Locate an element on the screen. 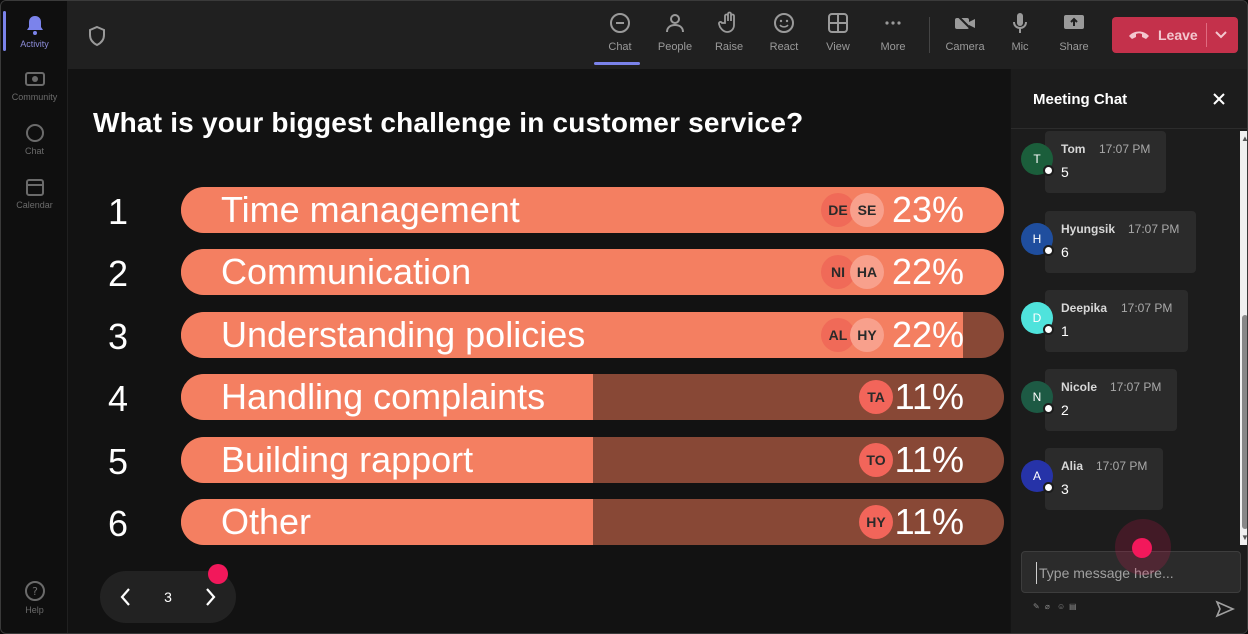  message-input is located at coordinates (1134, 573).